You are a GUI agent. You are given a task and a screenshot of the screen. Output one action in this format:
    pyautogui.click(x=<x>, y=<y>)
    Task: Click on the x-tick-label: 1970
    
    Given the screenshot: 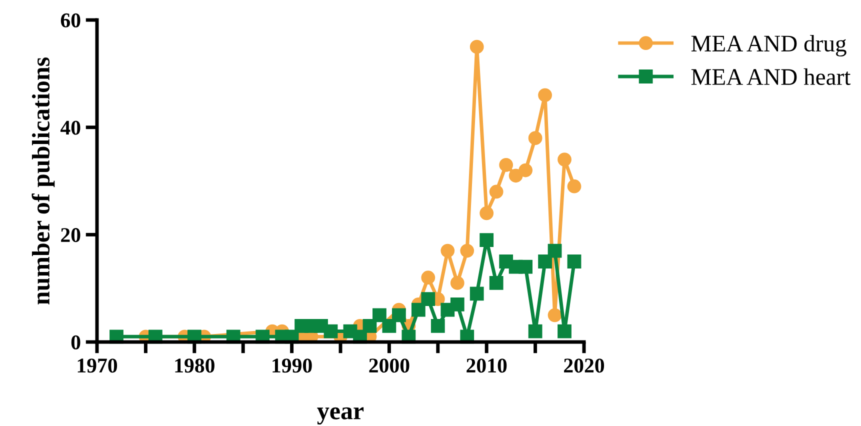 What is the action you would take?
    pyautogui.click(x=98, y=365)
    